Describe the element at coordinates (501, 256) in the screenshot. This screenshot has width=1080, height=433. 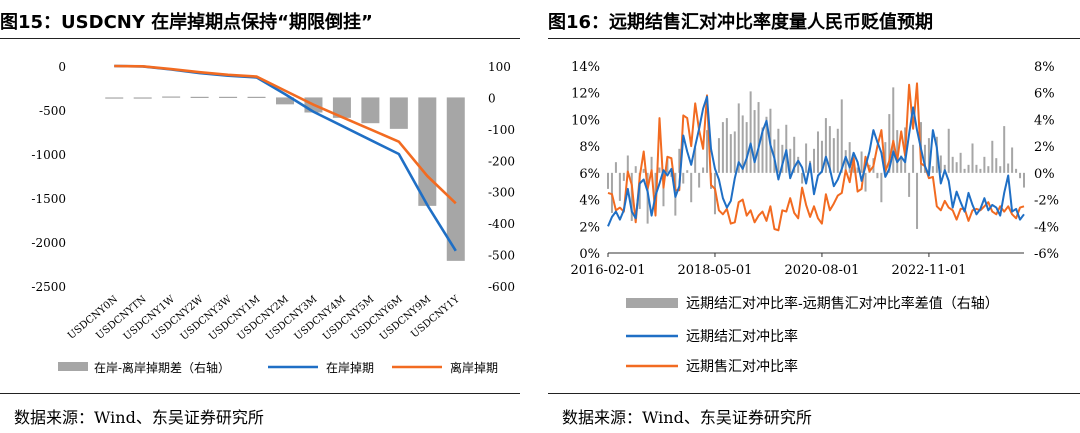
I see `right-axis-tick-label: -500` at that location.